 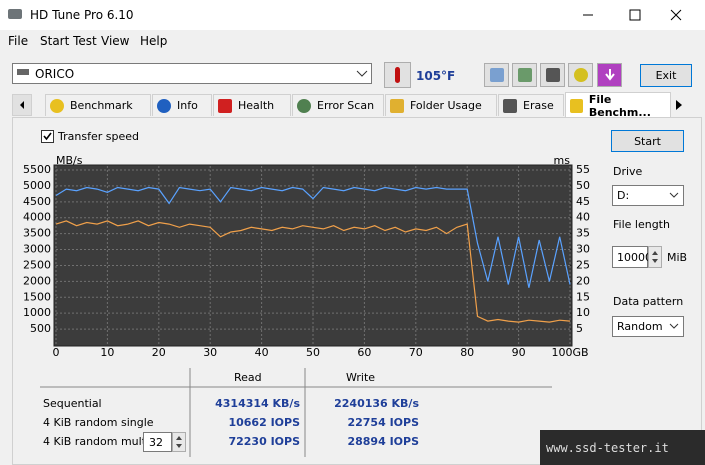 I want to click on write-value: 22754 IOPS, so click(x=383, y=422).